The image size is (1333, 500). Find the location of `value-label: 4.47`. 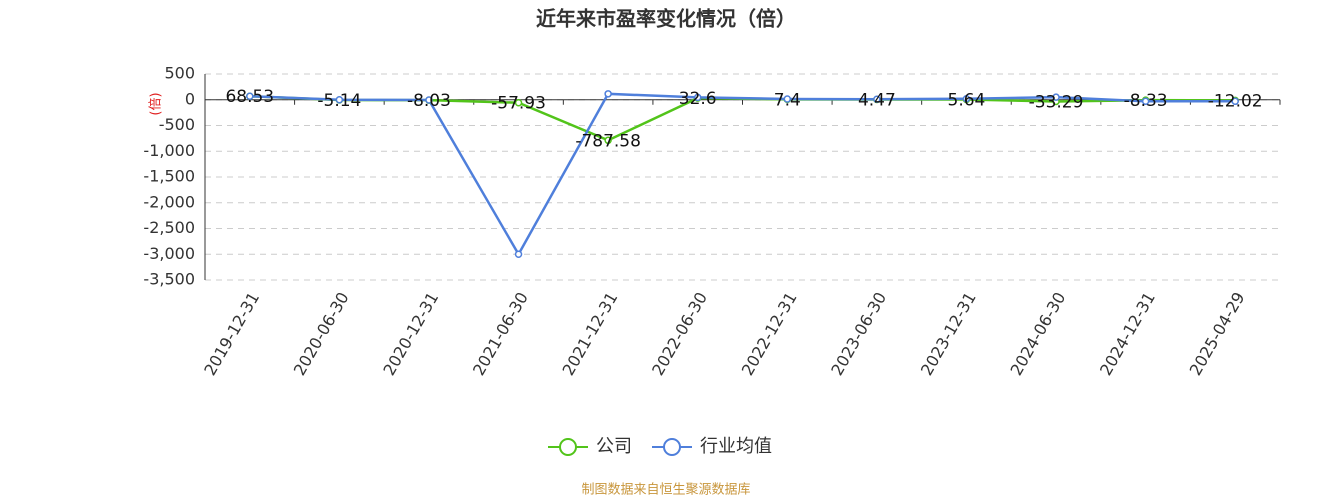

value-label: 4.47 is located at coordinates (877, 101).